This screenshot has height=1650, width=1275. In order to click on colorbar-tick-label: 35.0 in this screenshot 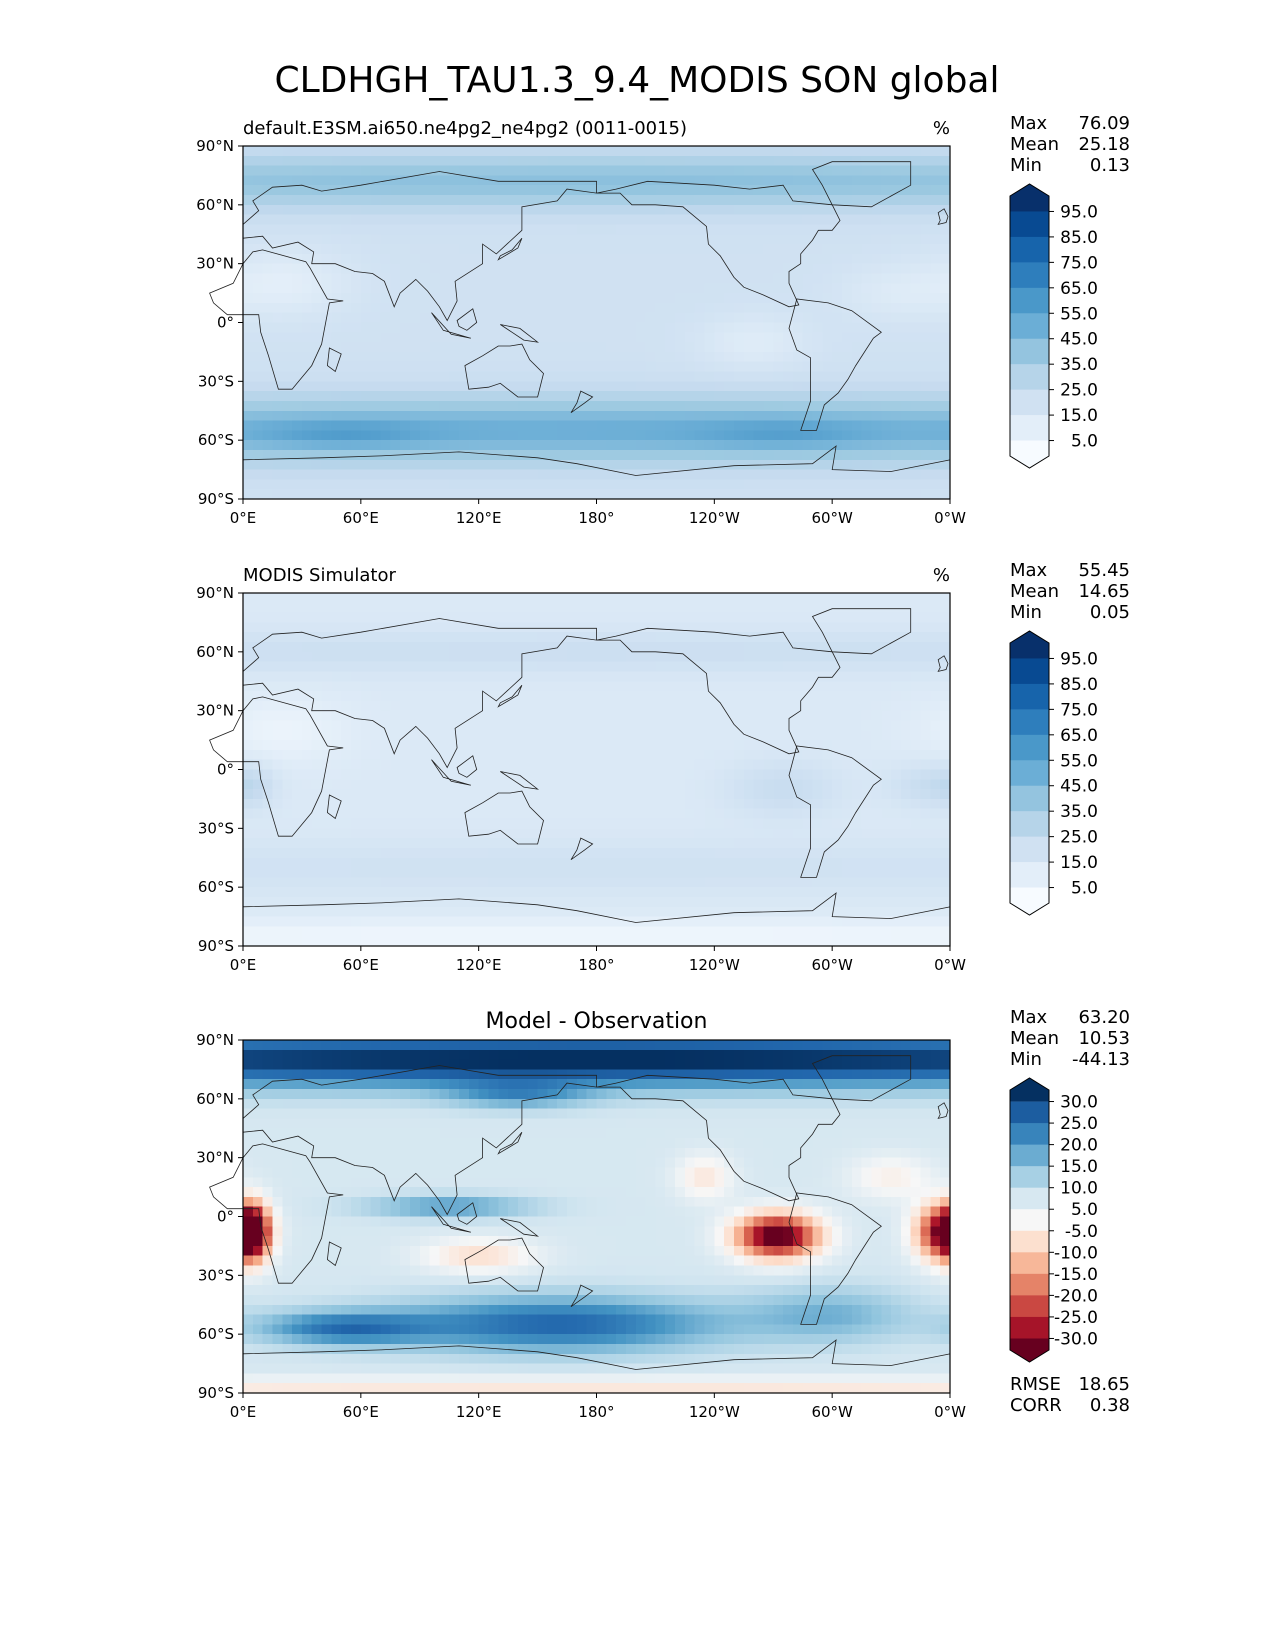, I will do `click(1079, 365)`.